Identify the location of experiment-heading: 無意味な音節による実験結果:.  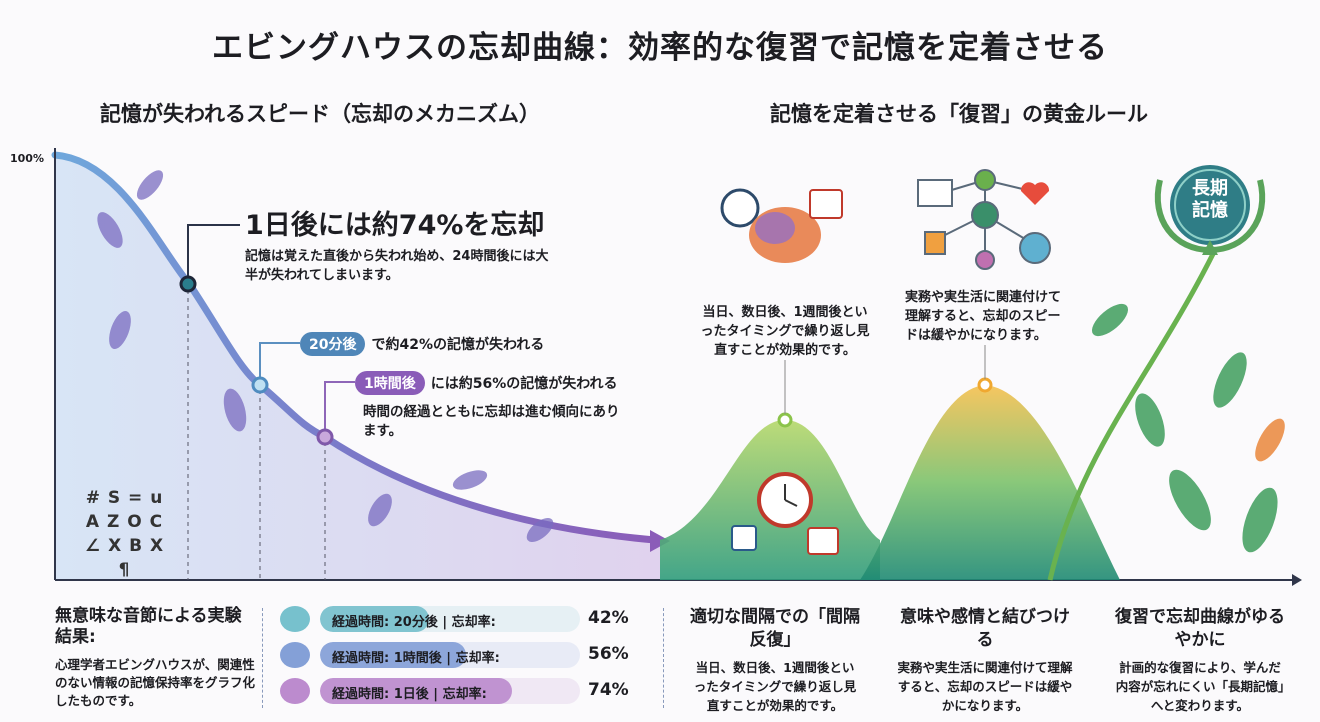
(148, 626).